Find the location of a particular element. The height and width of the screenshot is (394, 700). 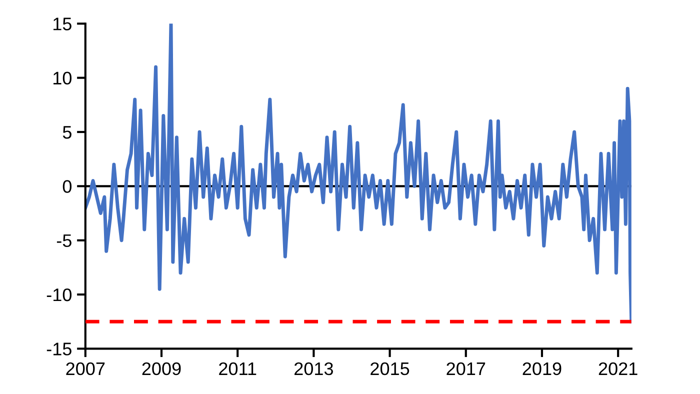

x-tick-label: 2011 is located at coordinates (237, 369).